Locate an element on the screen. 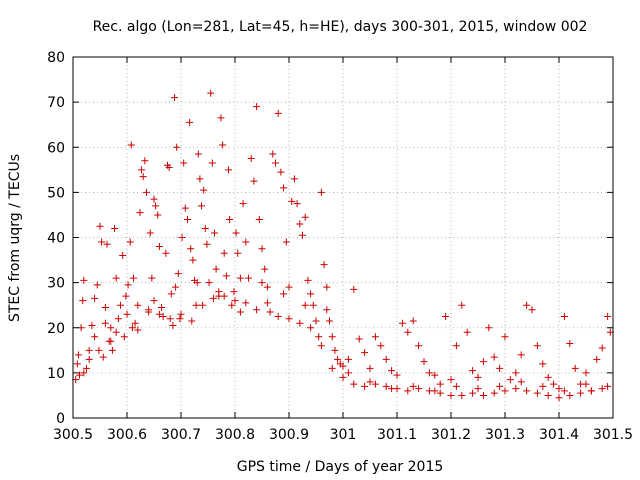 The height and width of the screenshot is (480, 640). x-tick-label: 301 is located at coordinates (343, 435).